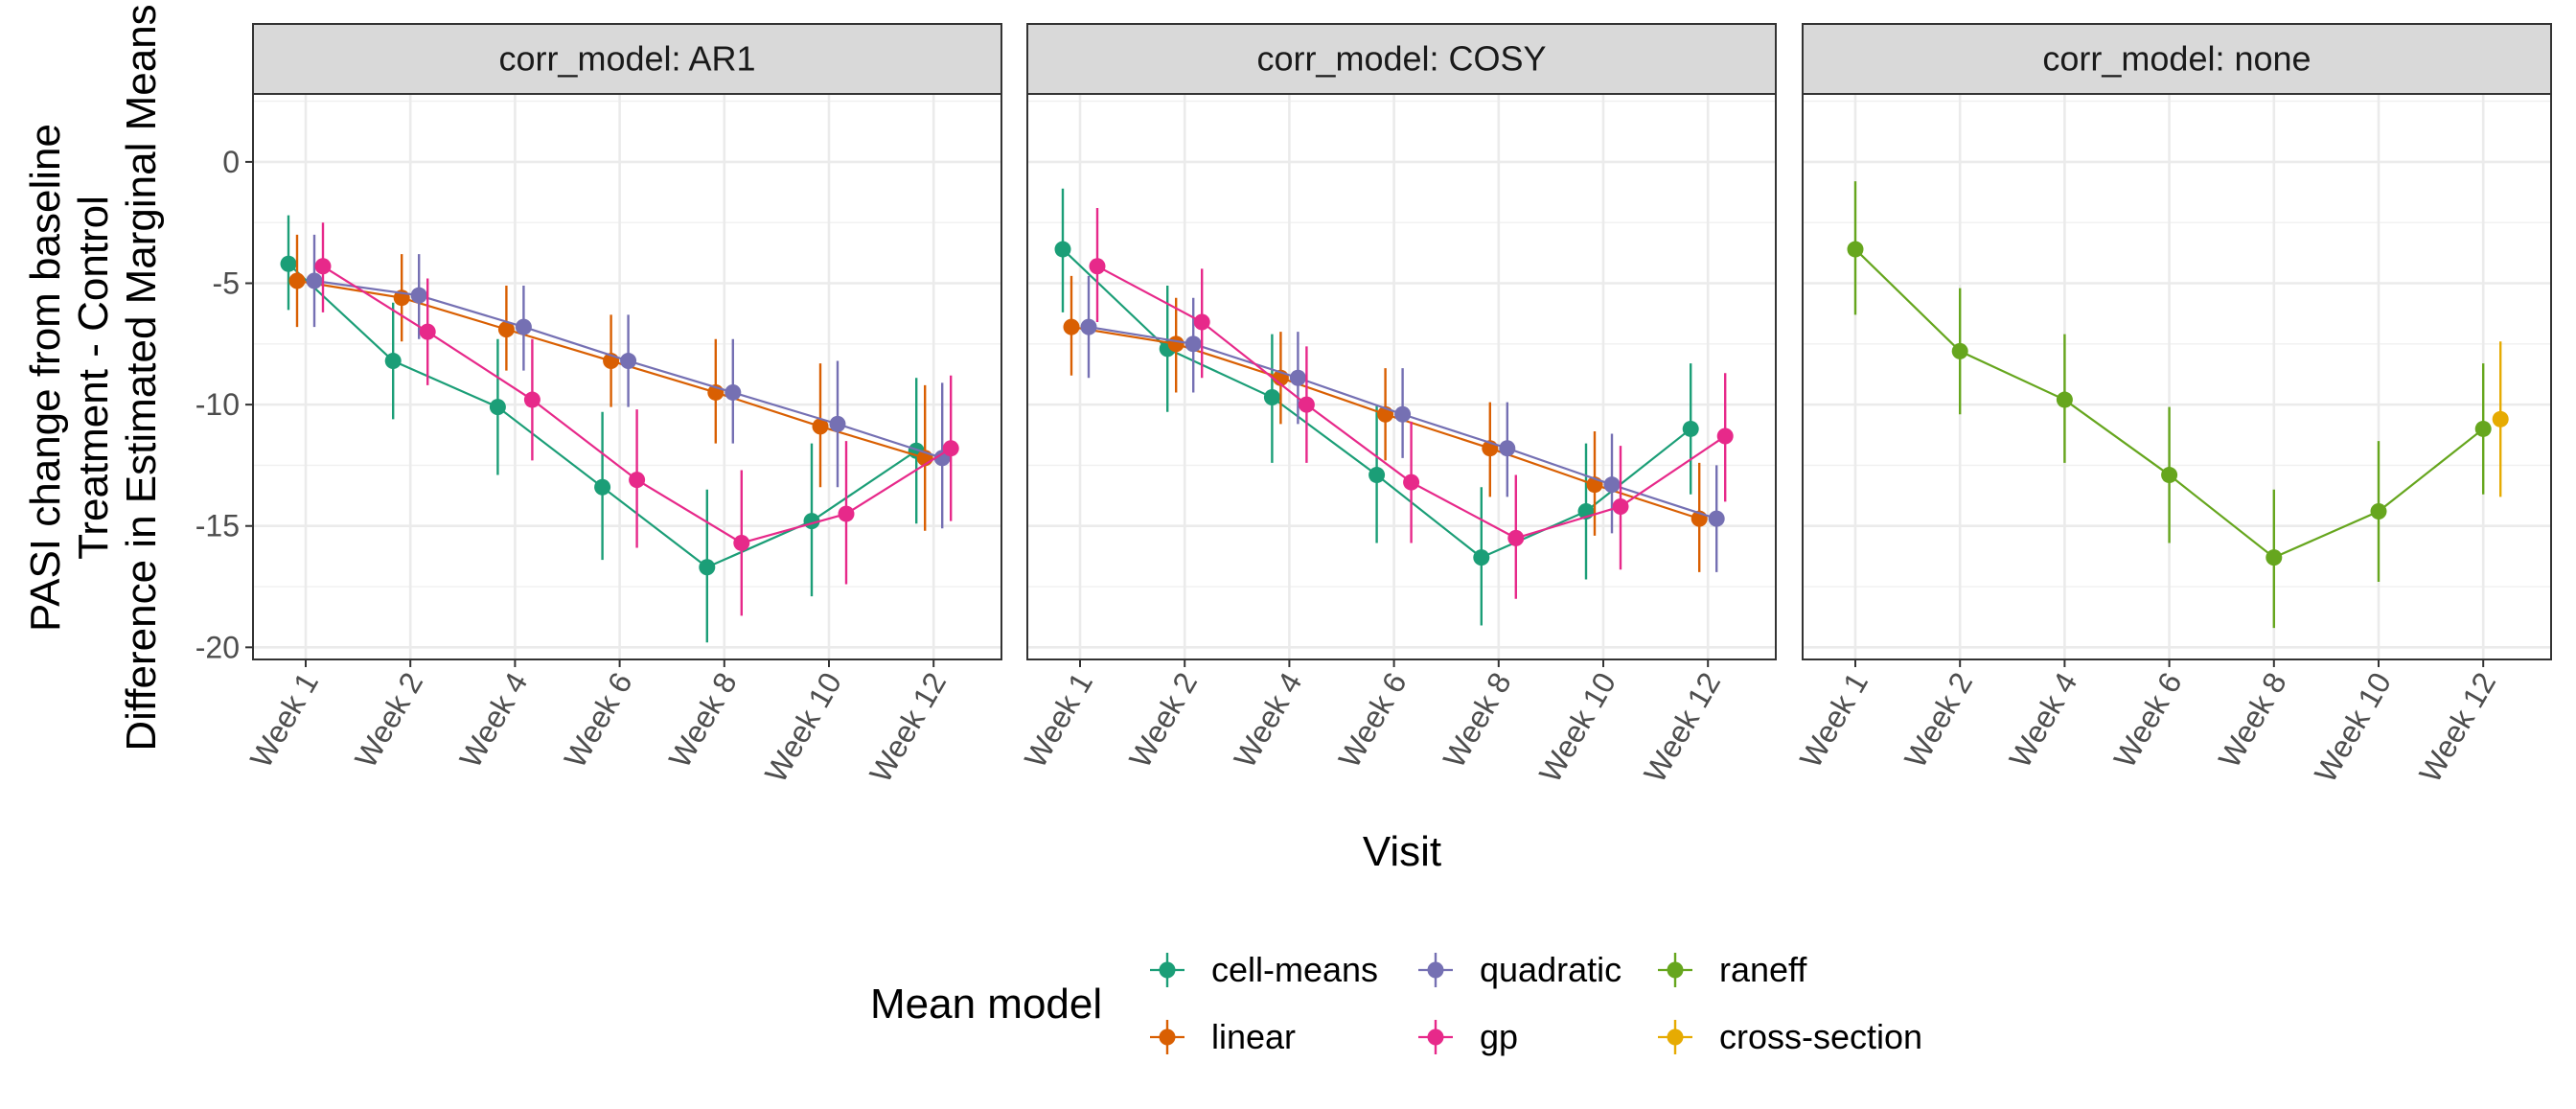 This screenshot has width=2576, height=1109. I want to click on facet-strip-label: corr_model: COSY, so click(1401, 59).